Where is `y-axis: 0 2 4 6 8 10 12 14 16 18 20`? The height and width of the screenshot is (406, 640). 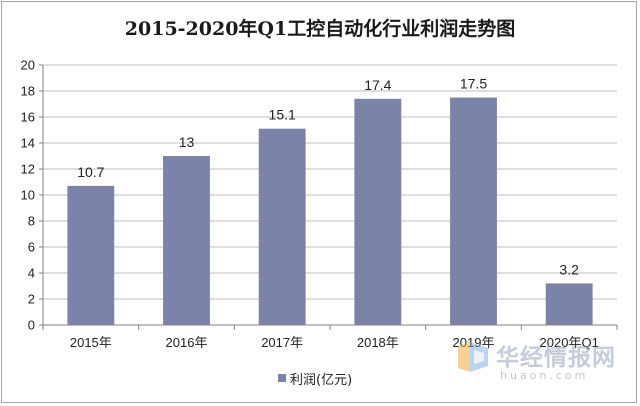 y-axis: 0 2 4 6 8 10 12 14 16 18 20 is located at coordinates (32, 195).